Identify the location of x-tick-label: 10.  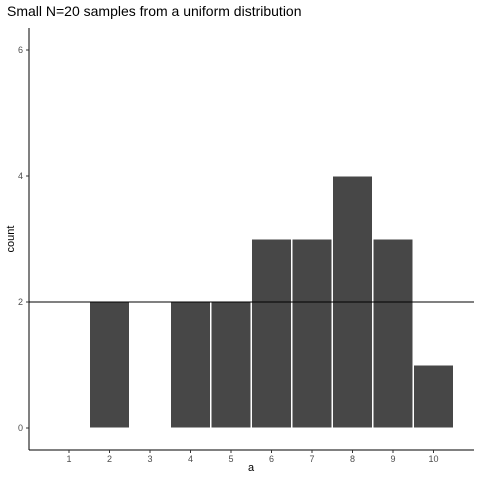
(433, 459).